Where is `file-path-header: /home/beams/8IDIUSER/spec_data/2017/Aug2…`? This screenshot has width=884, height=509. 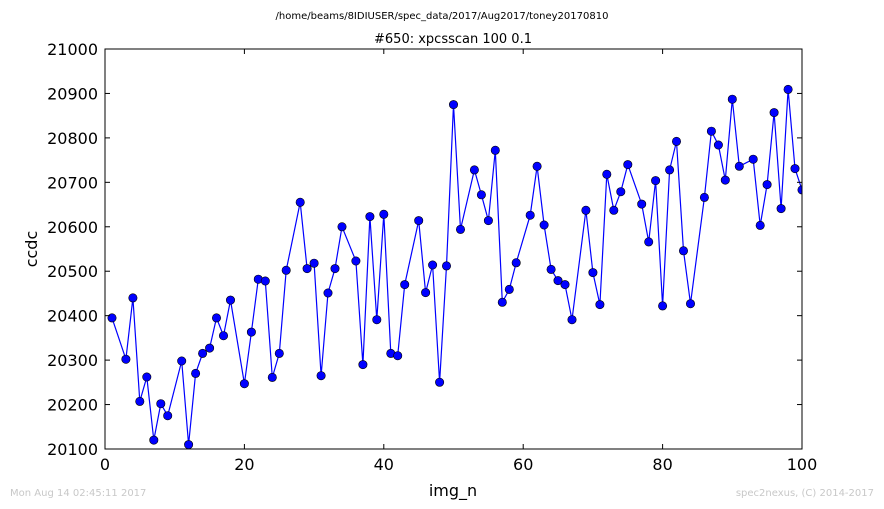
file-path-header: /home/beams/8IDIUSER/spec_data/2017/Aug2… is located at coordinates (442, 16).